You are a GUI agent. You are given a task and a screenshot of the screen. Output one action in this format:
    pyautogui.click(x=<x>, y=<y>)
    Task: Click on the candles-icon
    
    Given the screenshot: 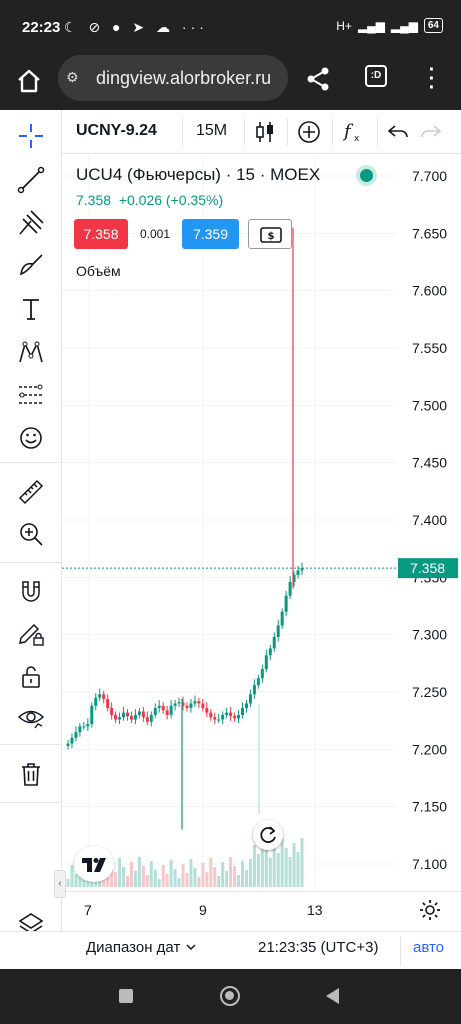 What is the action you would take?
    pyautogui.click(x=265, y=132)
    